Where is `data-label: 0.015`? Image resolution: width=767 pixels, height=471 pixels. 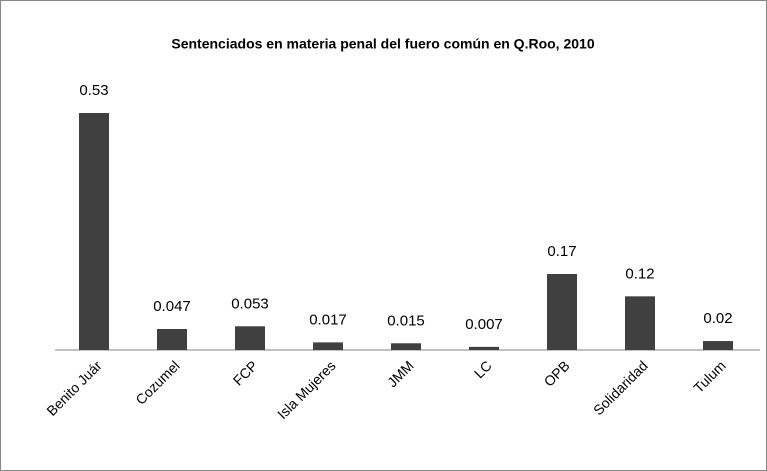 data-label: 0.015 is located at coordinates (406, 320).